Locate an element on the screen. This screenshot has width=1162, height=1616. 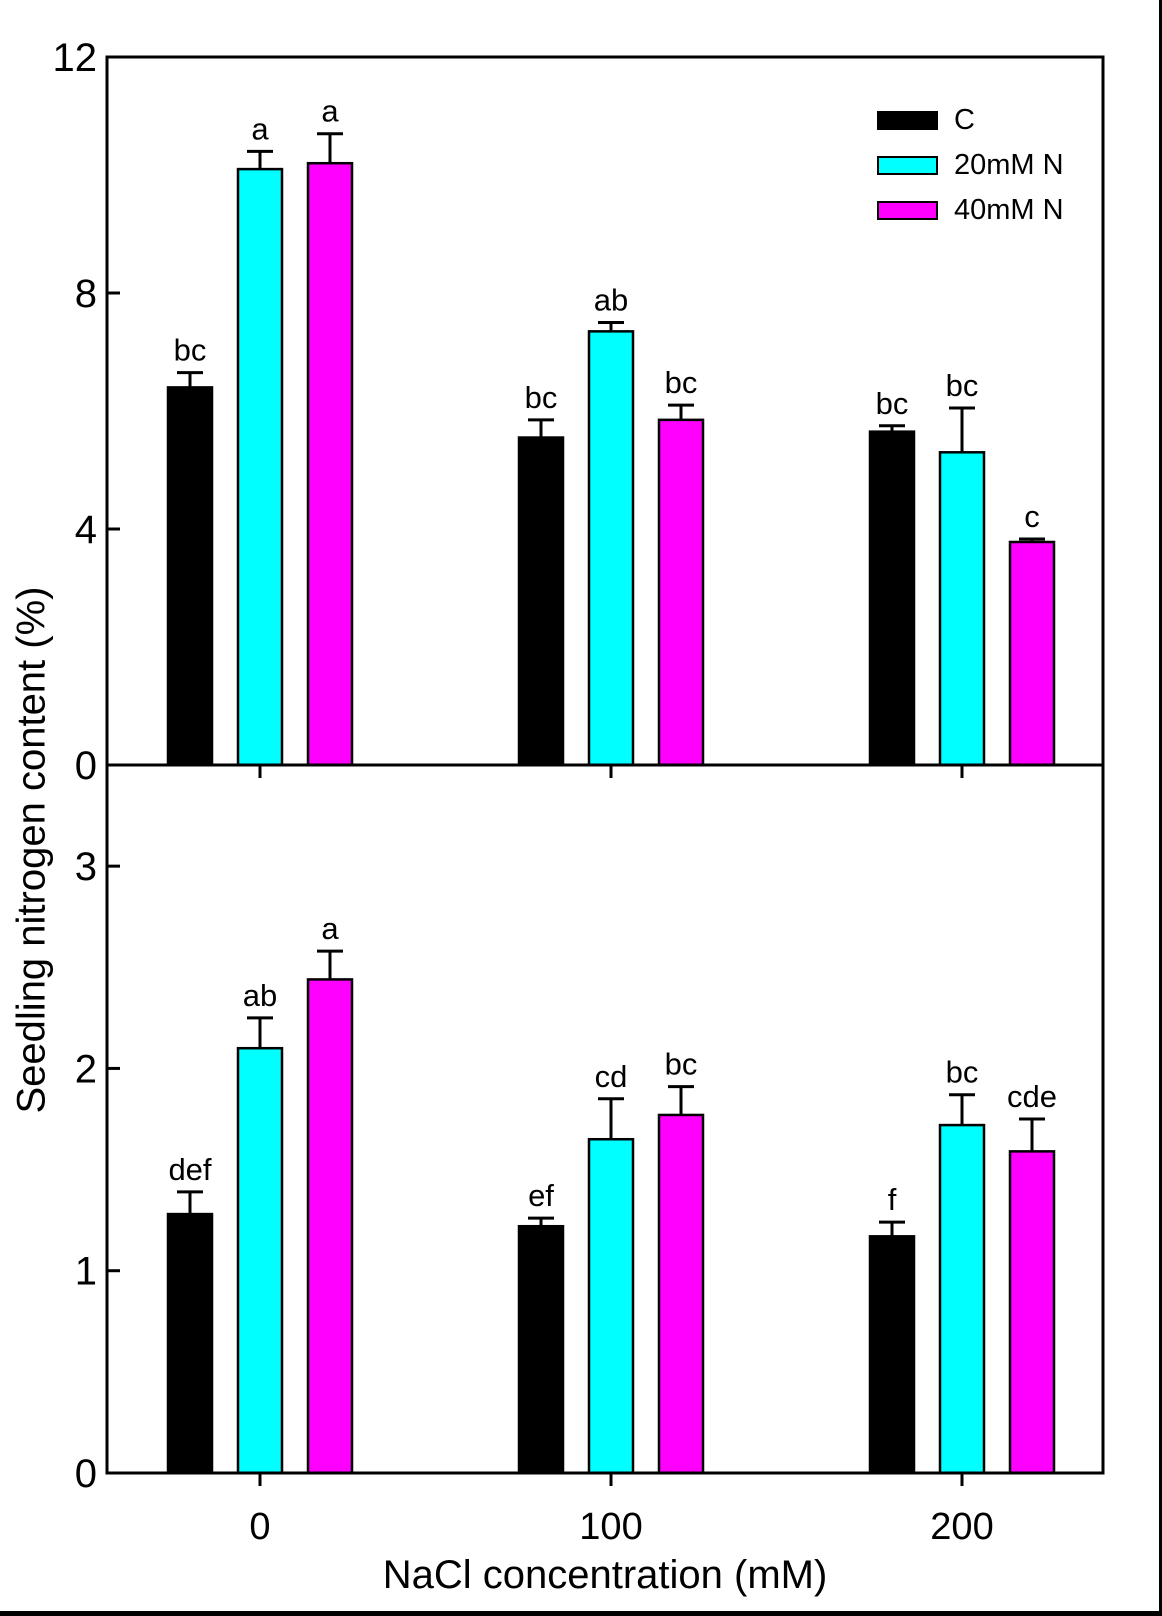
legend-item-40mm-n: 40mM N is located at coordinates (970, 210).